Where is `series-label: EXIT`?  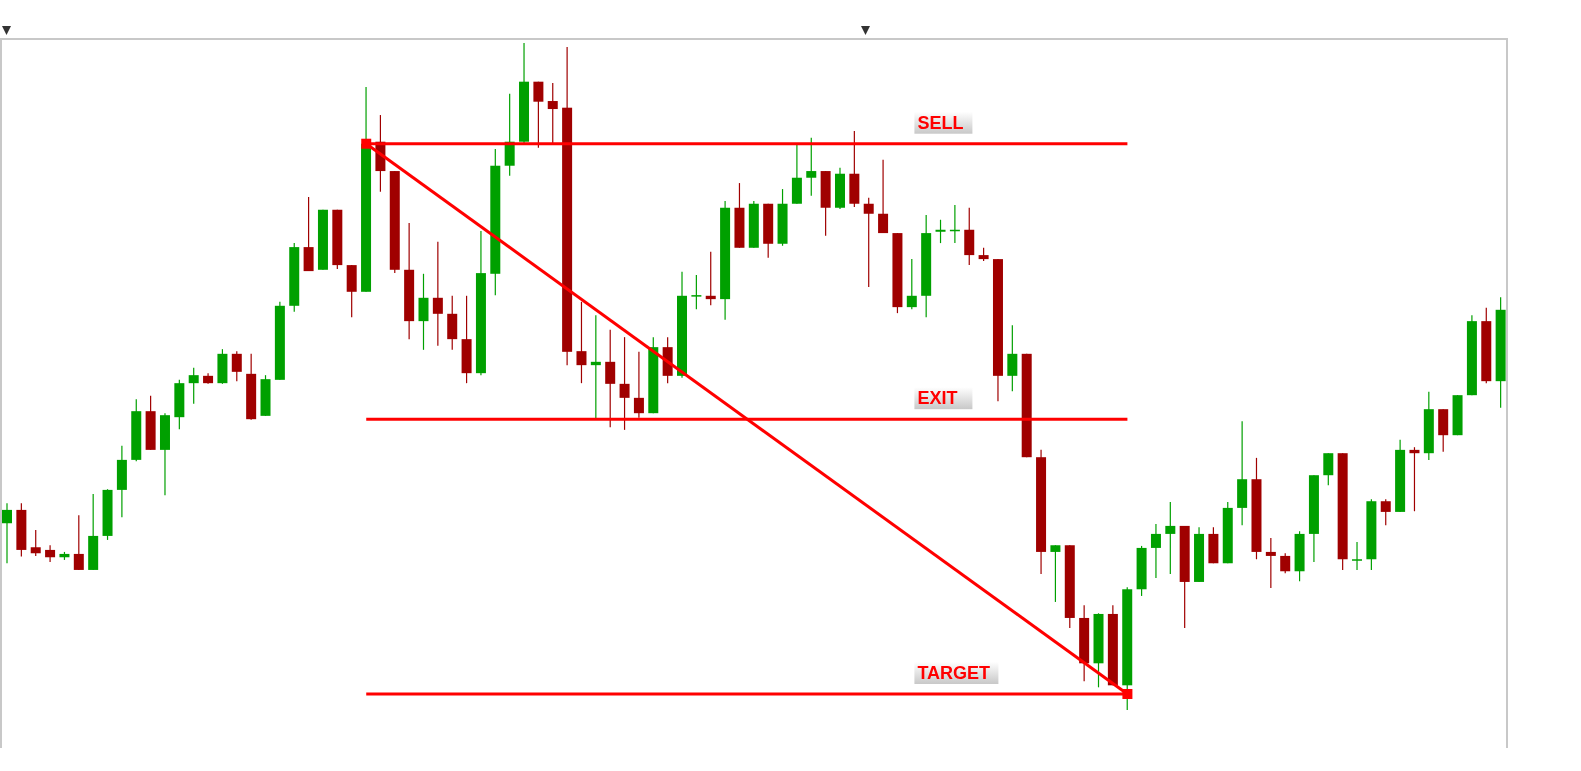 series-label: EXIT is located at coordinates (937, 398).